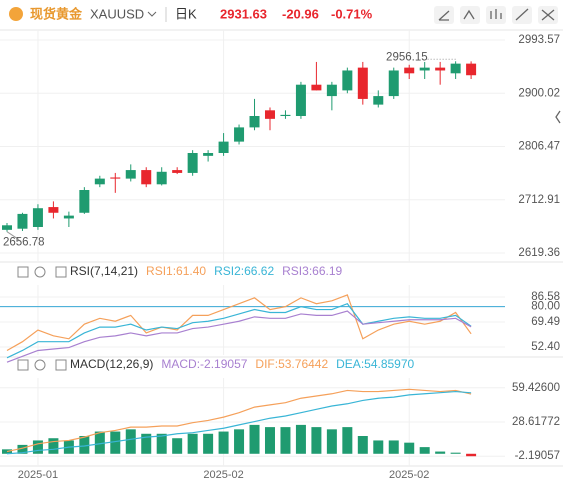  What do you see at coordinates (536, 388) in the screenshot?
I see `y-tick-label: 59.42600` at bounding box center [536, 388].